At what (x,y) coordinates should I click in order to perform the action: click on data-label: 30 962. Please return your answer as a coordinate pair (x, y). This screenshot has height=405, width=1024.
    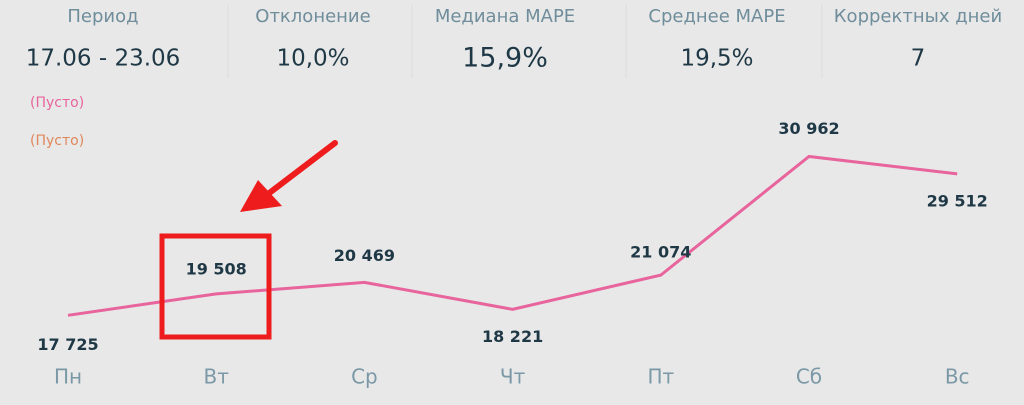
    Looking at the image, I should click on (808, 128).